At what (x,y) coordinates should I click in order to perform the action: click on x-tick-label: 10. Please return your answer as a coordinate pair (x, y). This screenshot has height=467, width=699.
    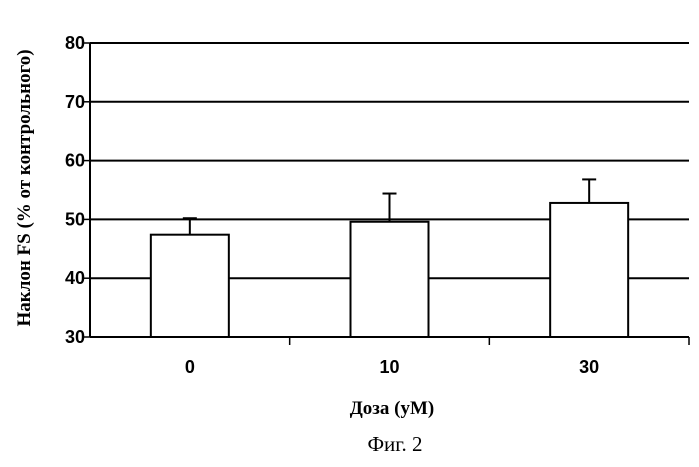
    Looking at the image, I should click on (389, 367).